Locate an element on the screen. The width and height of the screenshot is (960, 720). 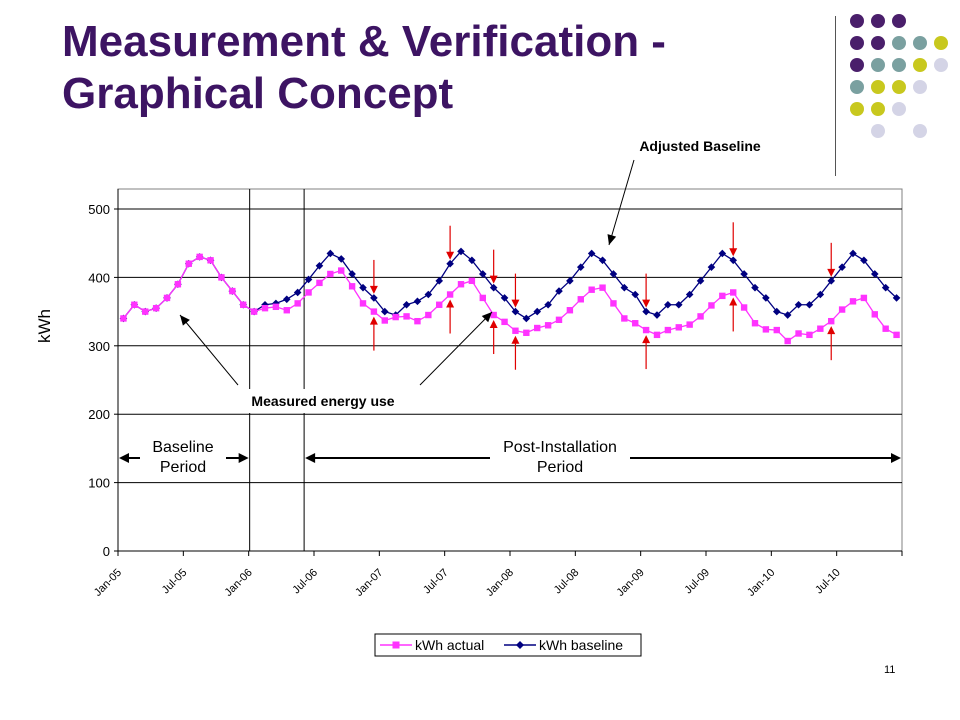
x-tick-label: Jan-10 is located at coordinates (761, 583).